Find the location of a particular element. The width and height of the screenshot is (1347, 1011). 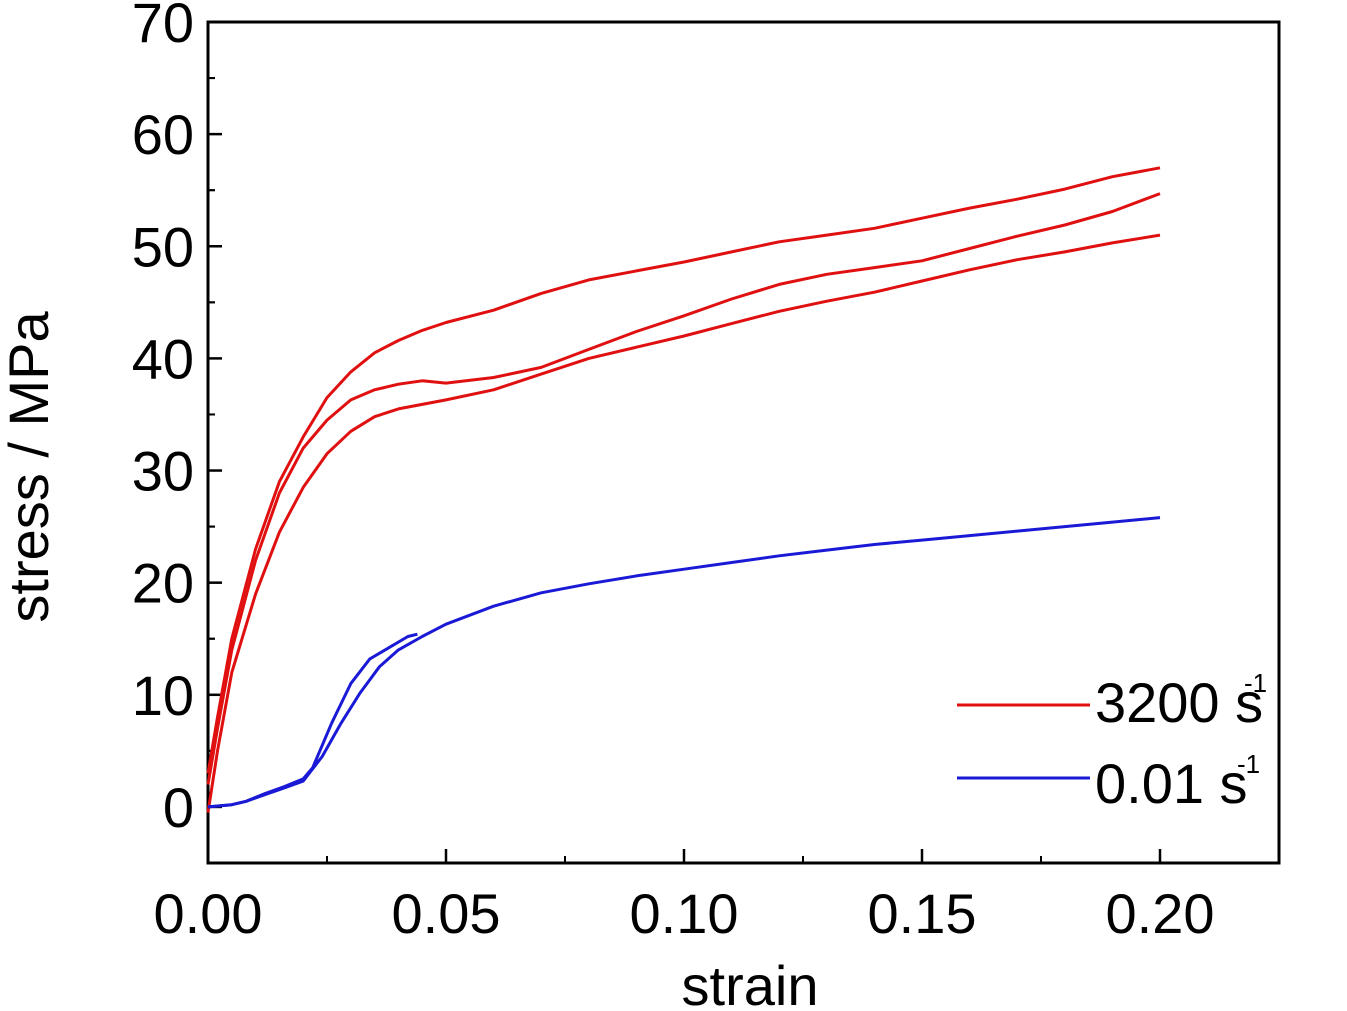

x-tick-label: 0.10 is located at coordinates (684, 913).